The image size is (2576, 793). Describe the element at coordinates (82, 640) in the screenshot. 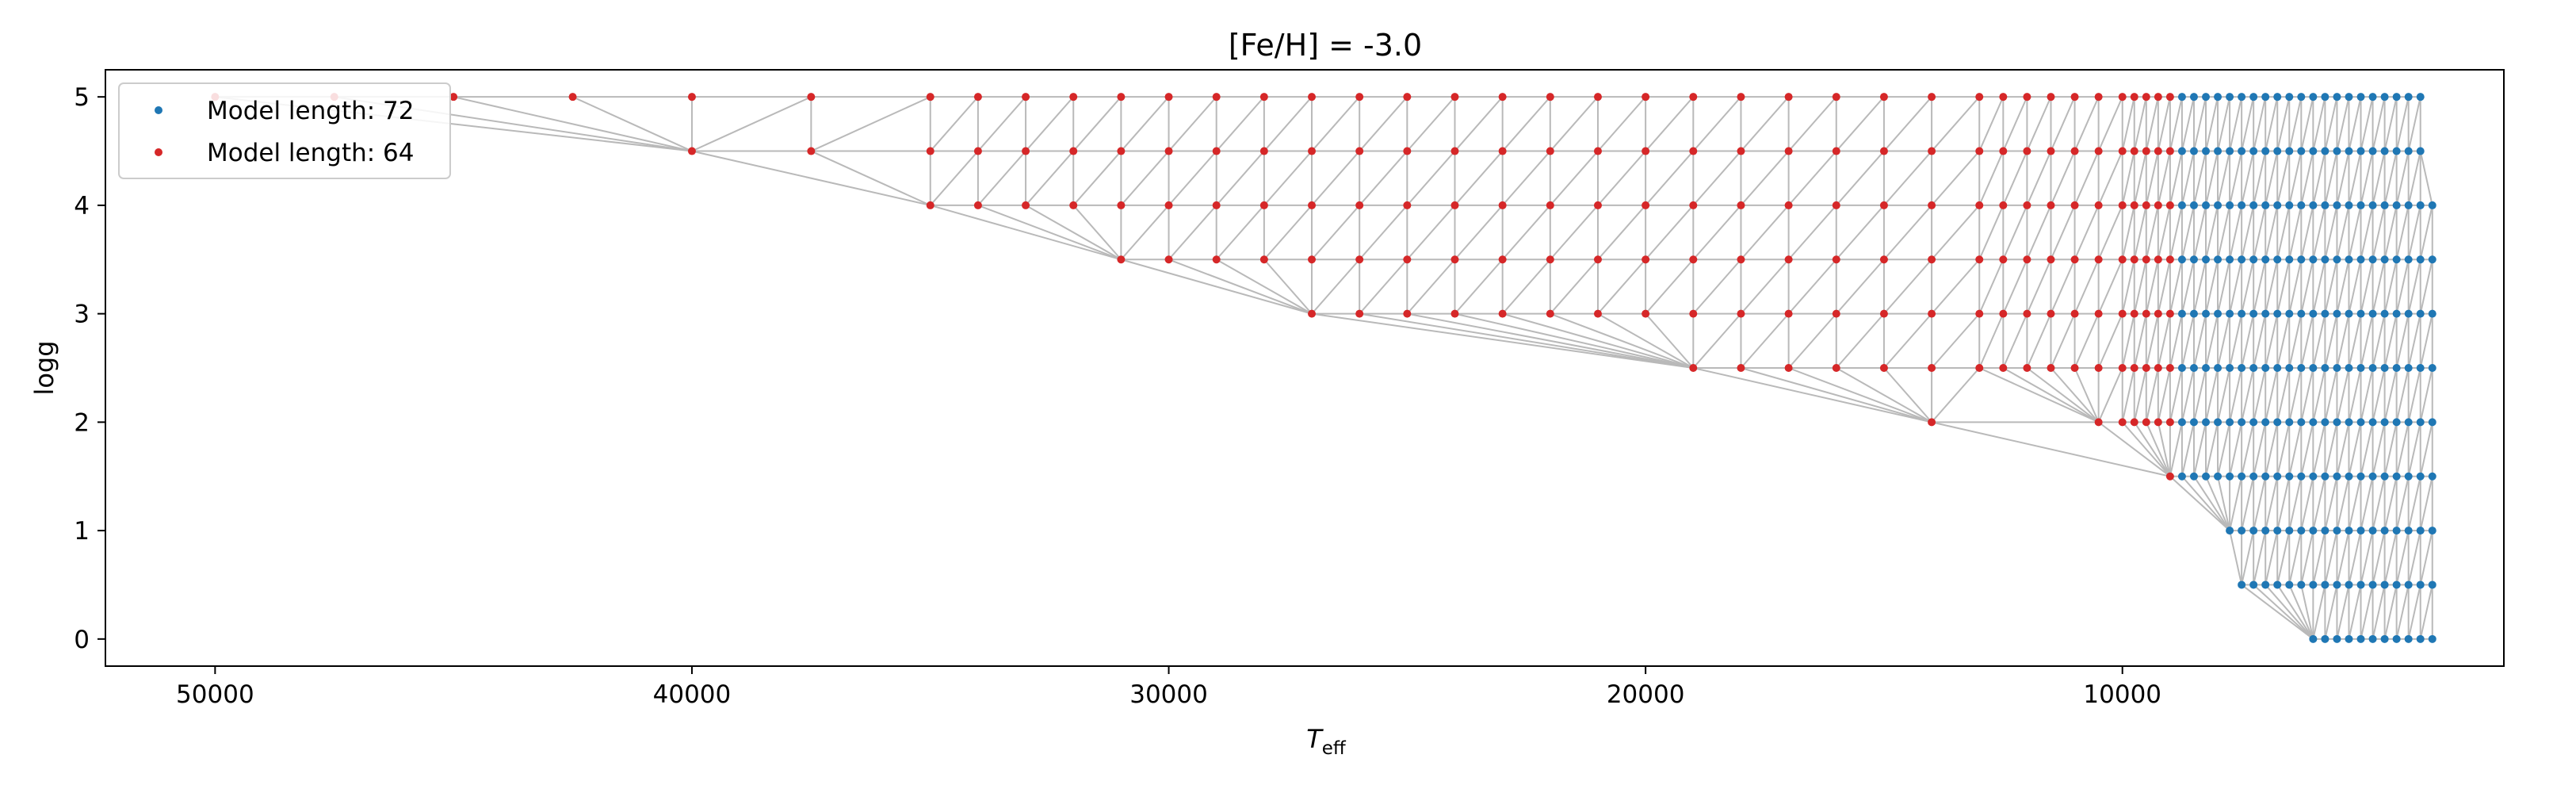

I see `y-tick-label: 0` at that location.